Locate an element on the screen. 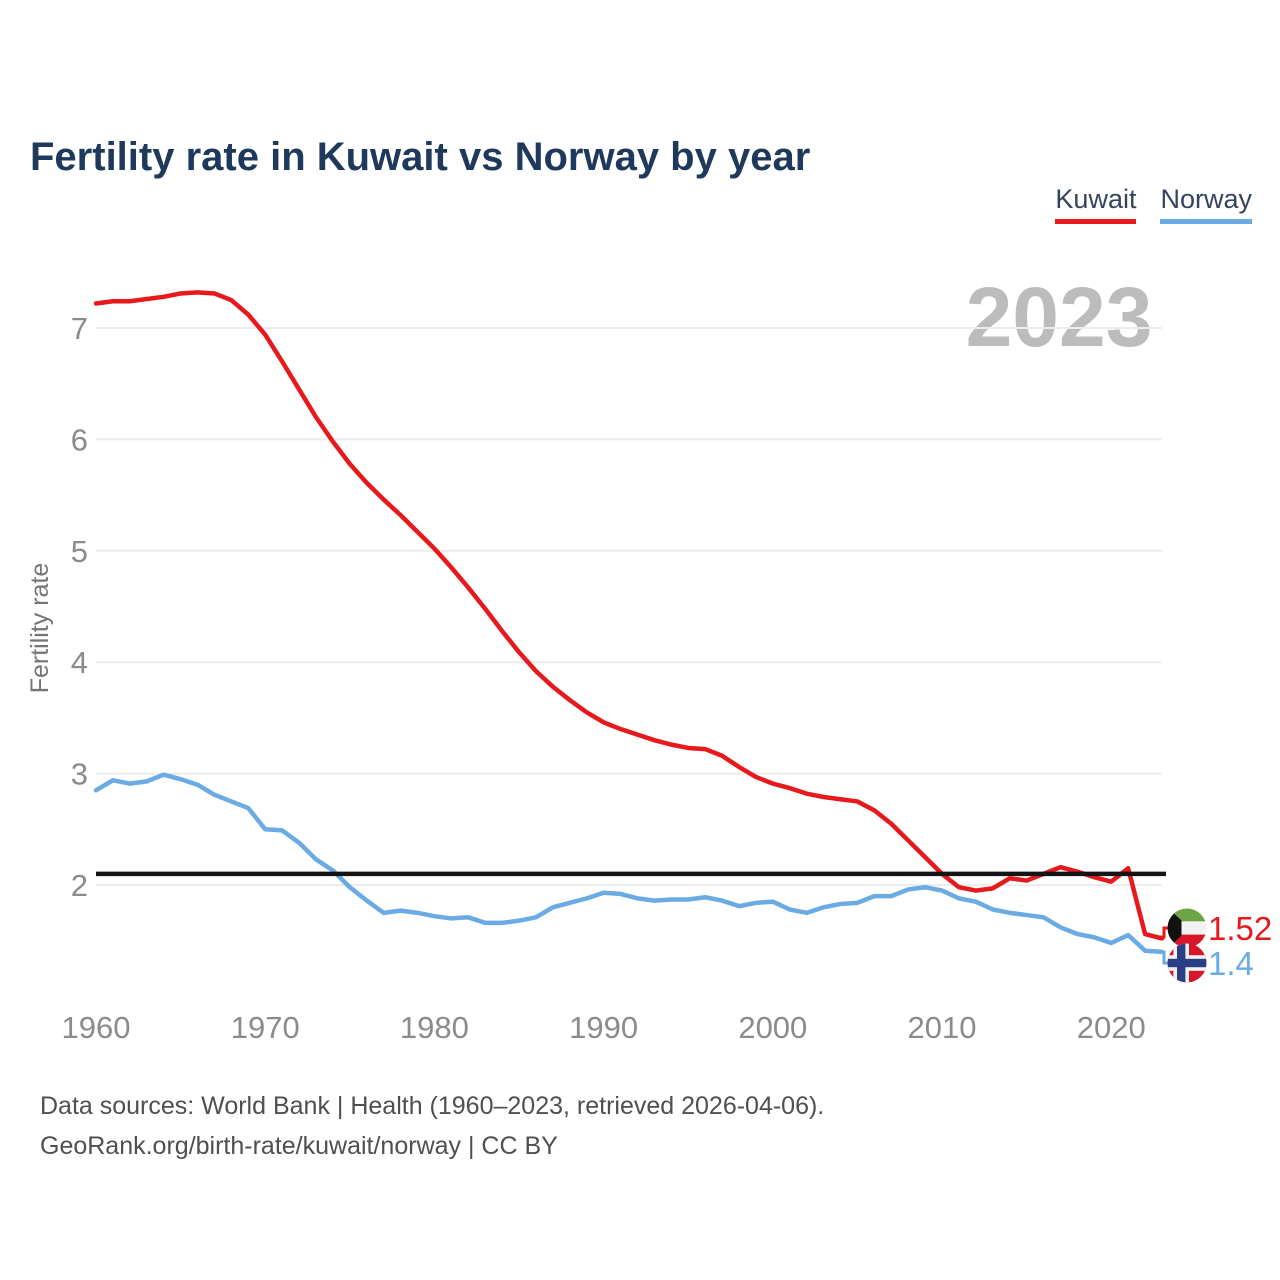 Image resolution: width=1280 pixels, height=1280 pixels. x-tick-2020: 2020 is located at coordinates (1111, 1027).